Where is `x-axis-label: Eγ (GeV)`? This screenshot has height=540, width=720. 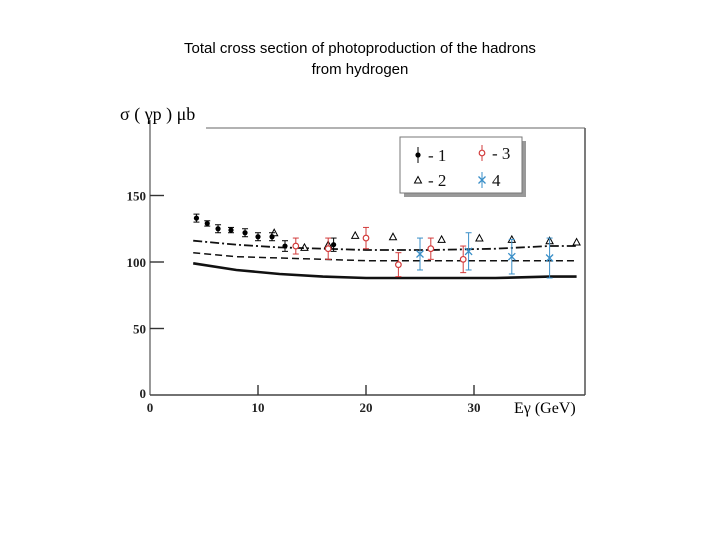 x-axis-label: Eγ (GeV) is located at coordinates (545, 408).